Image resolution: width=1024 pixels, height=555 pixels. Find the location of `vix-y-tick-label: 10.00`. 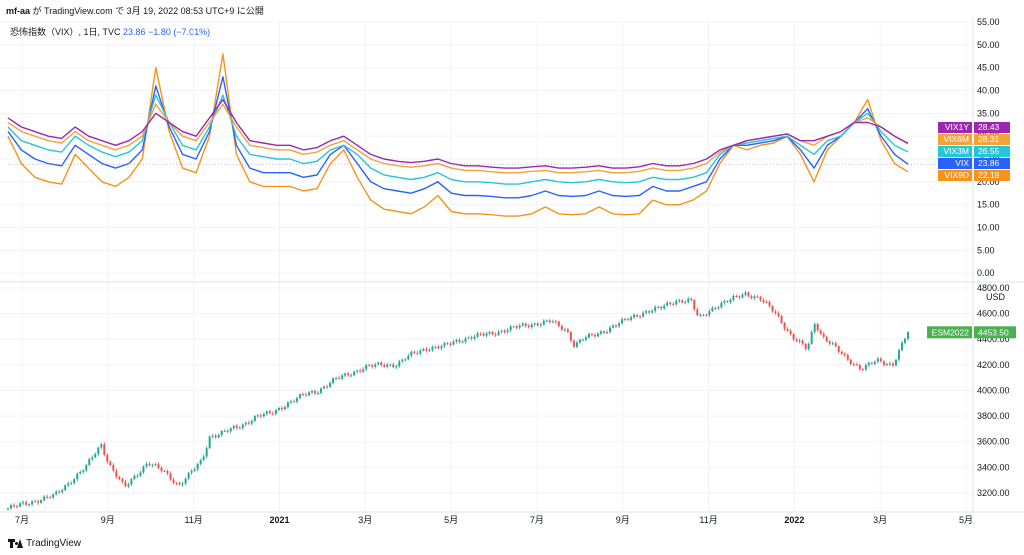

vix-y-tick-label: 10.00 is located at coordinates (988, 227).